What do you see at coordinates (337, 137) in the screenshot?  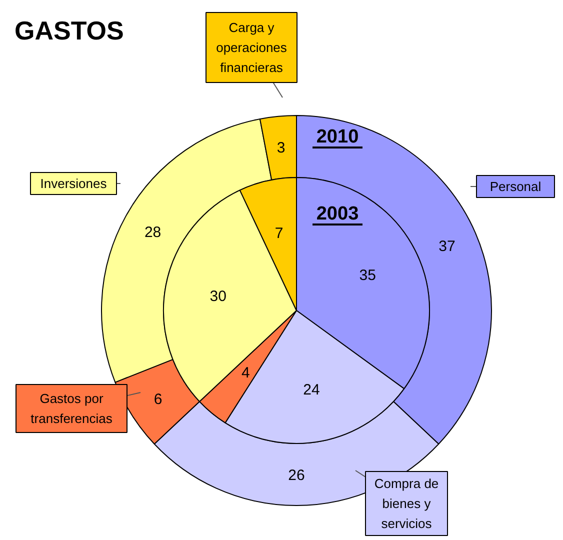 I see `slice-label: 2010` at bounding box center [337, 137].